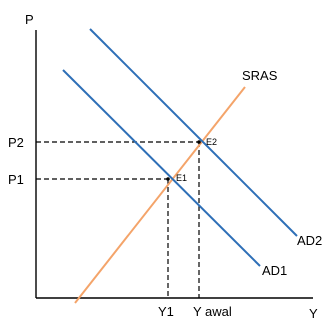 The width and height of the screenshot is (333, 322). Describe the element at coordinates (274, 270) in the screenshot. I see `ad1-label: AD1` at that location.